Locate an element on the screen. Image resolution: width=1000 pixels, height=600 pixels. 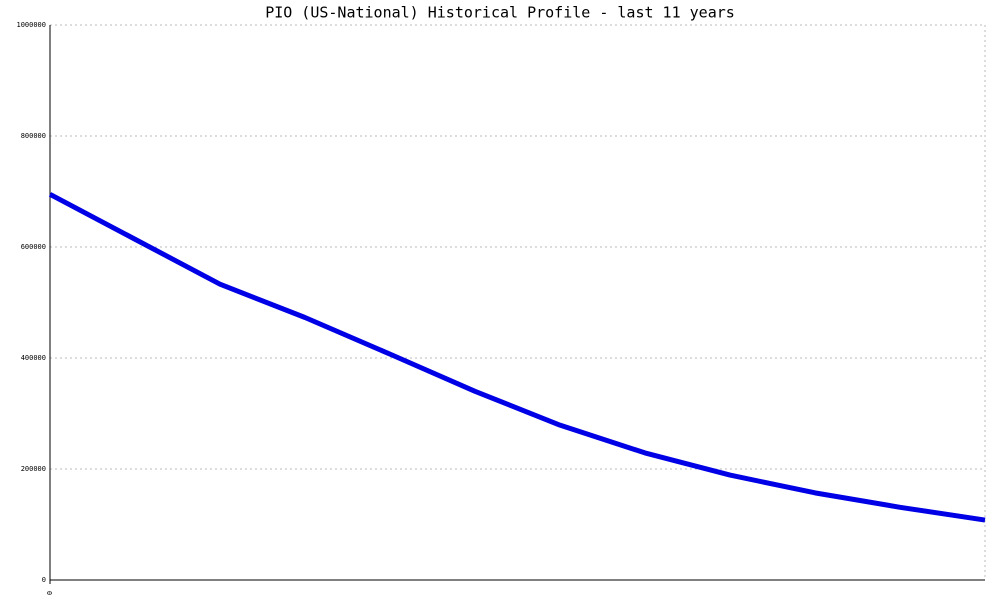
y-tick-label: 1000000 is located at coordinates (31, 25).